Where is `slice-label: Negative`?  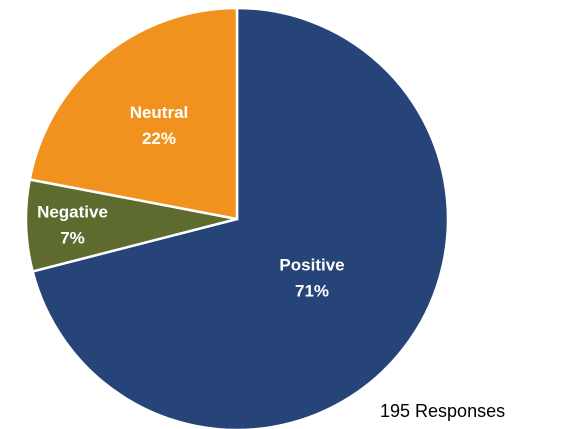 slice-label: Negative is located at coordinates (72, 212).